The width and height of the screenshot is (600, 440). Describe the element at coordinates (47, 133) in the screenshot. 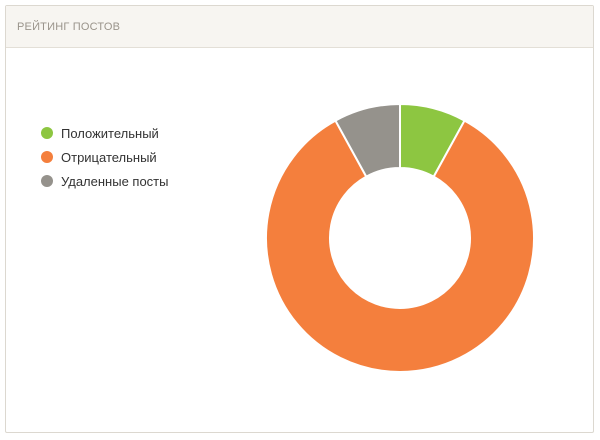

I see `legend-marker-positive` at that location.